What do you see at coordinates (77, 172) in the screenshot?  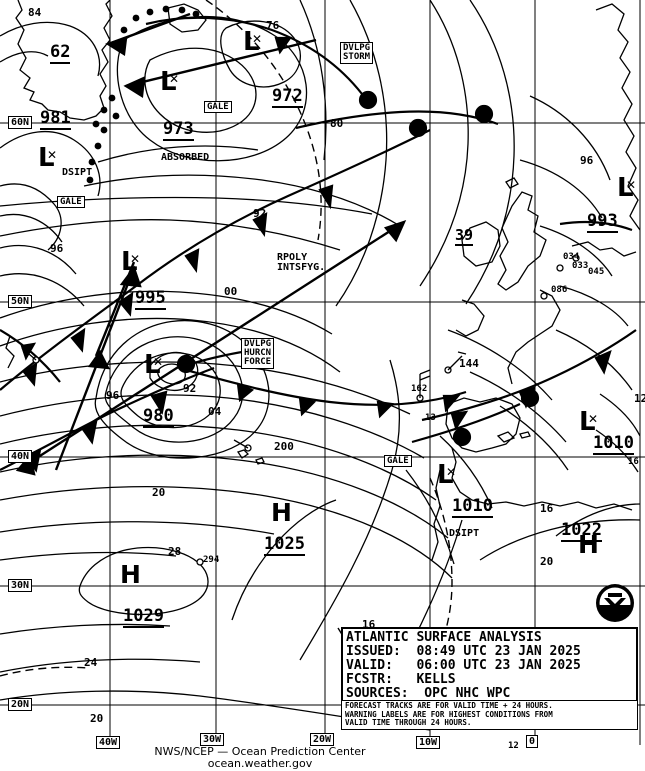 I see `annotation-dsipt-nw: DSIPT` at bounding box center [77, 172].